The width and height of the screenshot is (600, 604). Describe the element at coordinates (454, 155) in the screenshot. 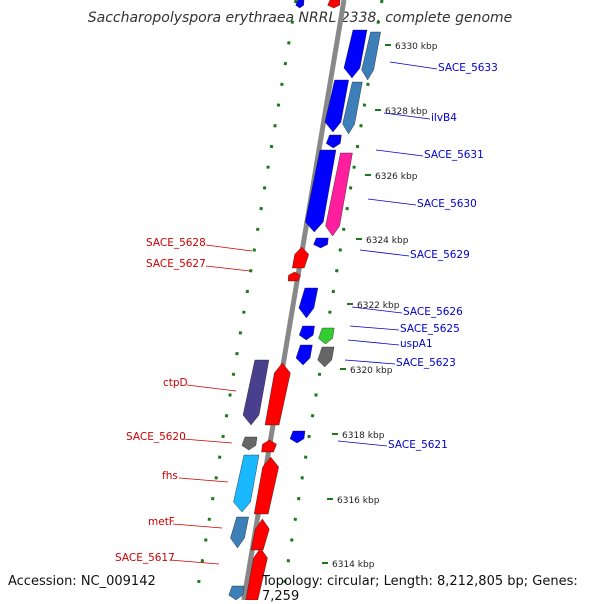

I see `gene-label: SACE_5631` at that location.